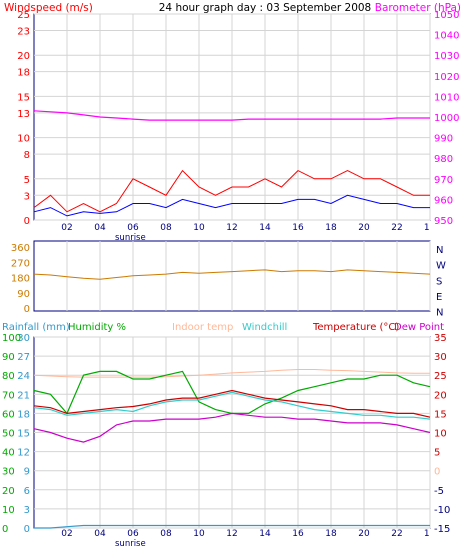 The height and width of the screenshot is (556, 463). I want to click on rainfall-tick-label: 6, so click(27, 491).